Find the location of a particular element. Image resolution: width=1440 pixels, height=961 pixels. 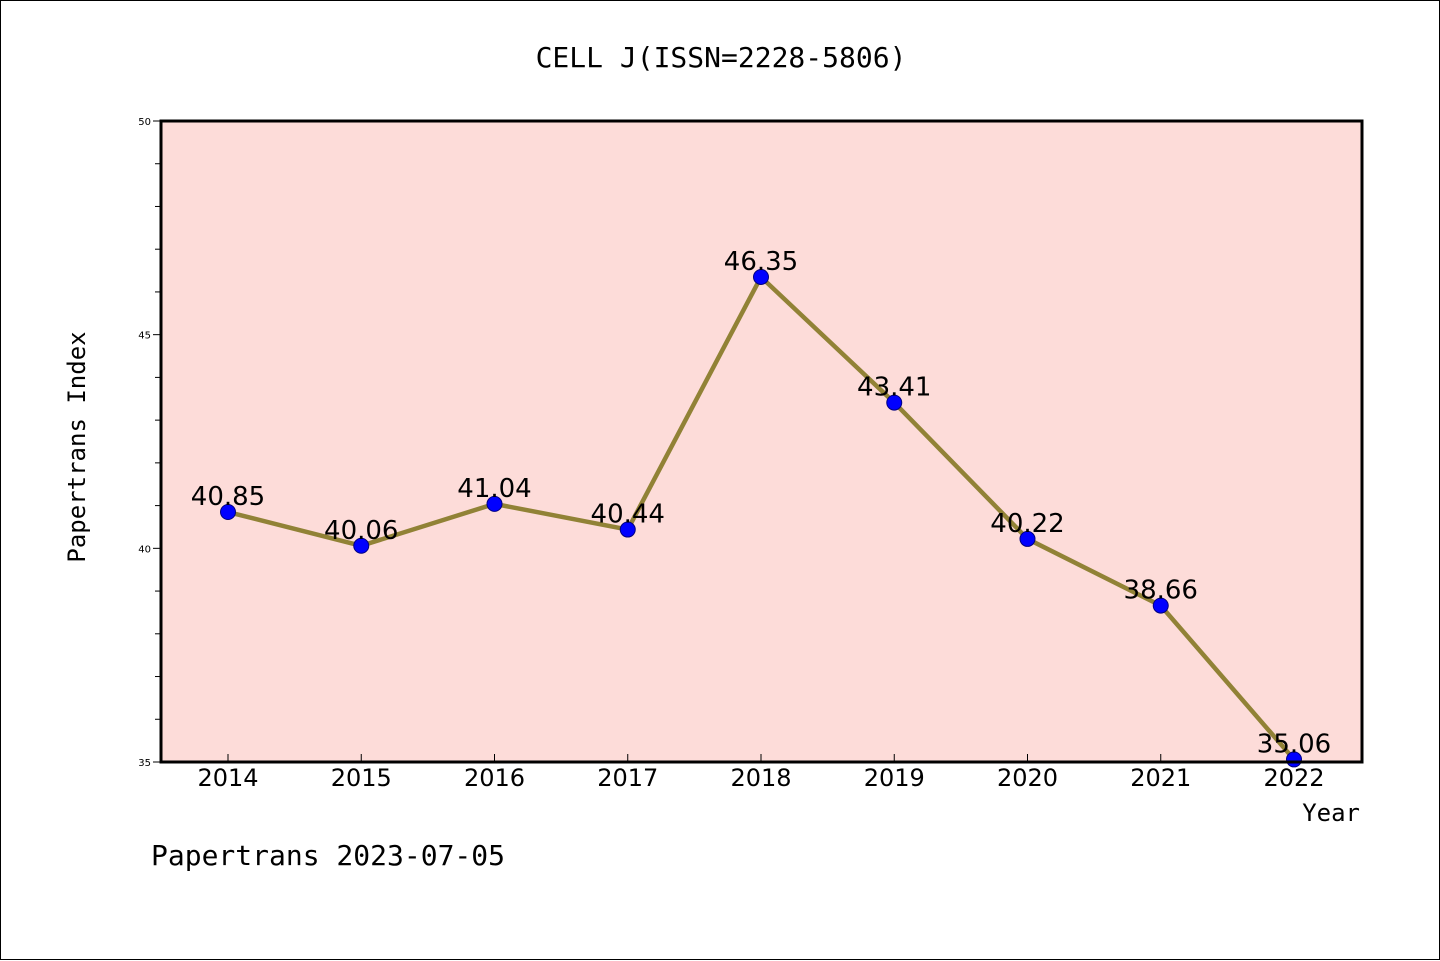

y-tick-label: 45 is located at coordinates (144, 336).